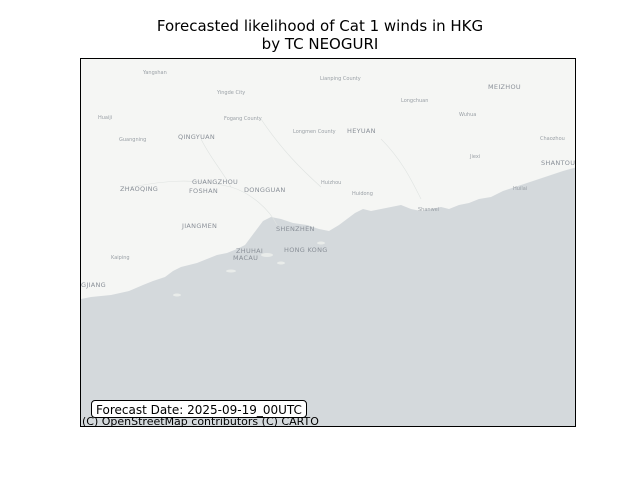 The height and width of the screenshot is (480, 640). What do you see at coordinates (133, 140) in the screenshot?
I see `place-guangning: Guangning` at bounding box center [133, 140].